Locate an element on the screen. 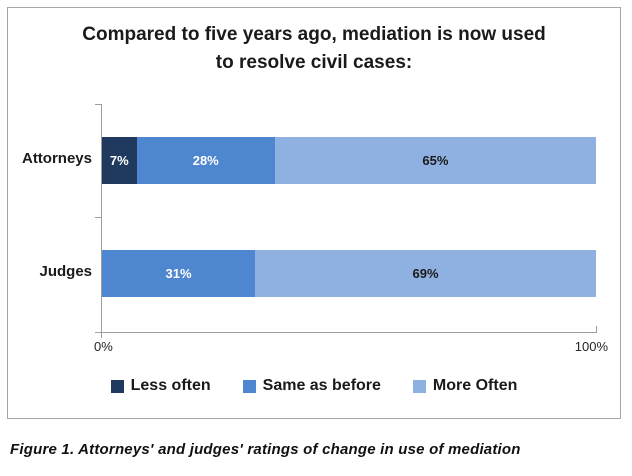 This screenshot has width=632, height=476. bar-segment: 69% is located at coordinates (425, 273).